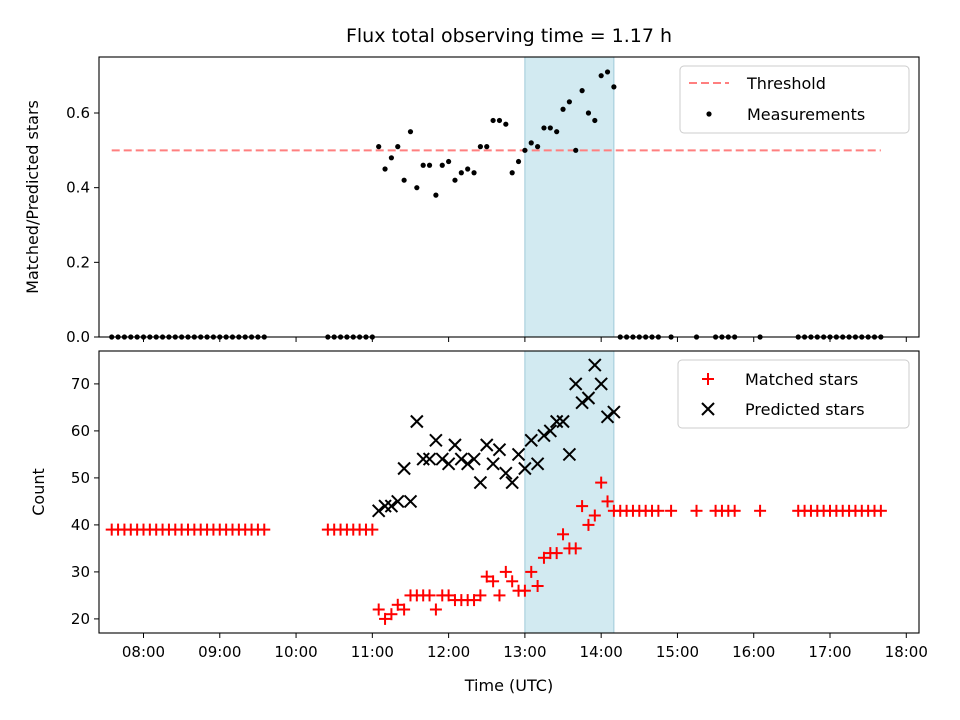 The height and width of the screenshot is (720, 960). I want to click on y-tick-label: 0.4, so click(78, 188).